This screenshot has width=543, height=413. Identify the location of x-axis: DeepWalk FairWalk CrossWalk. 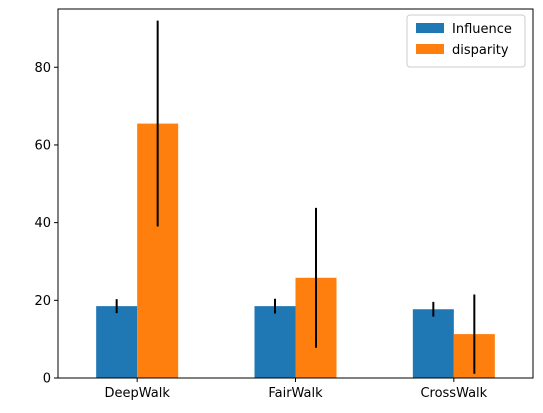
(296, 389).